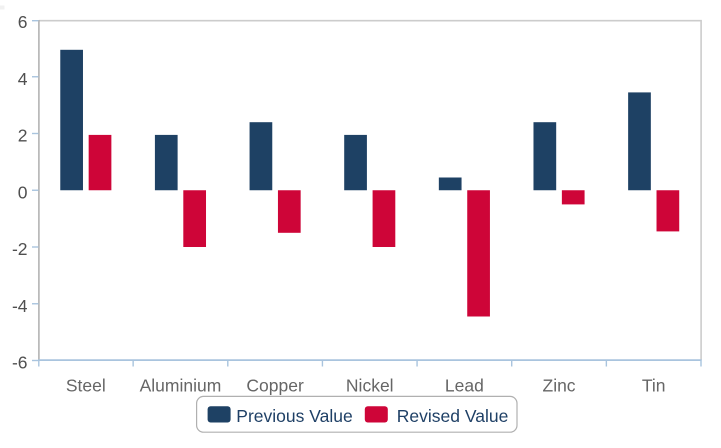  I want to click on svg-text: Steel, so click(86, 386).